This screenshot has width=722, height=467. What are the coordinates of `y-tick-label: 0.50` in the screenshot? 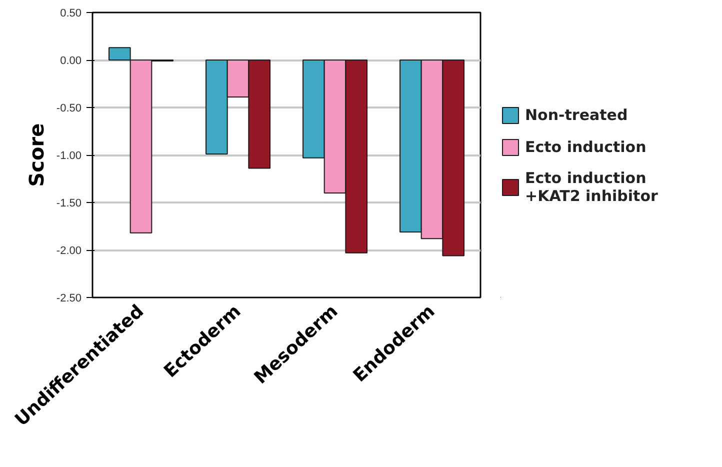 It's located at (71, 14).